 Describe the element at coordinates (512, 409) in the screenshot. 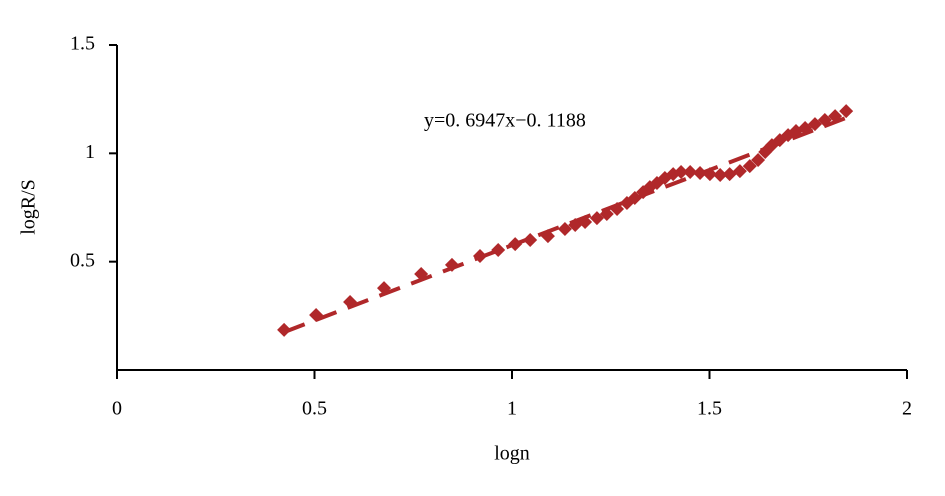

I see `x-tick-label: 1` at that location.